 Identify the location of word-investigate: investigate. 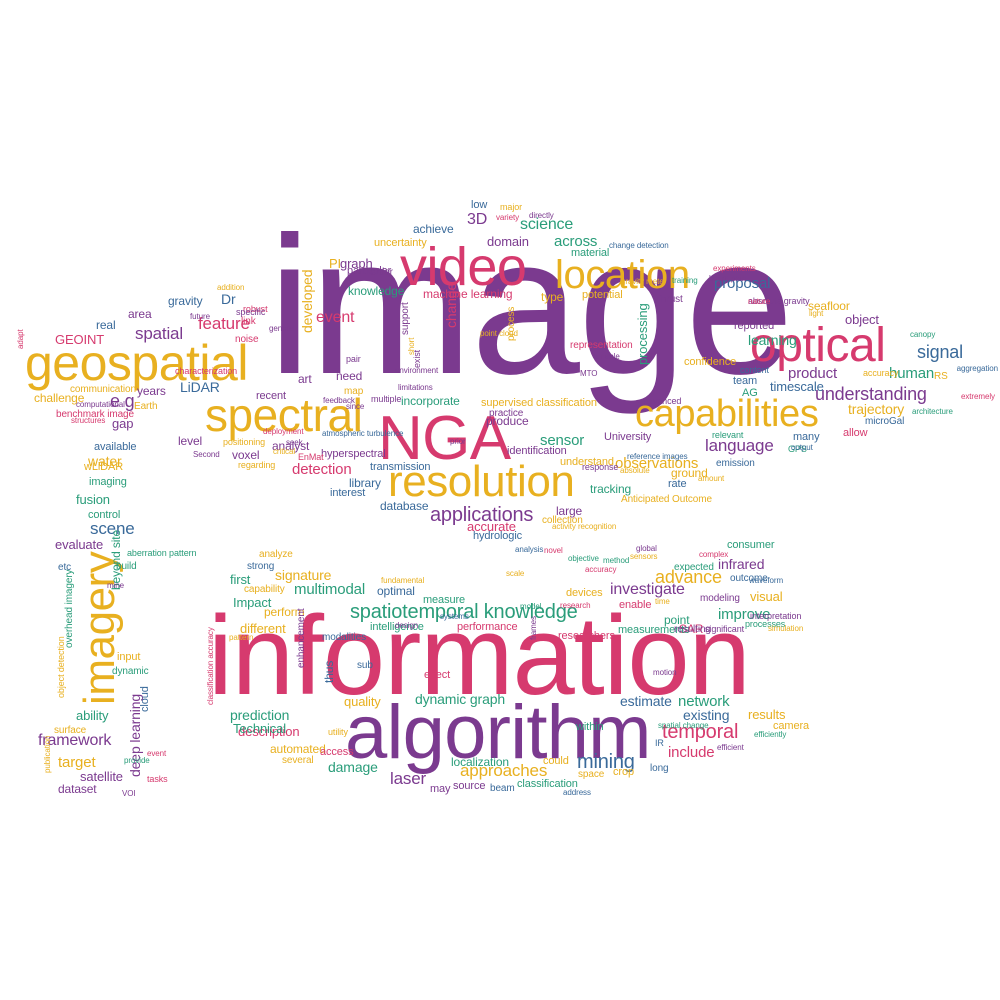
(647, 589).